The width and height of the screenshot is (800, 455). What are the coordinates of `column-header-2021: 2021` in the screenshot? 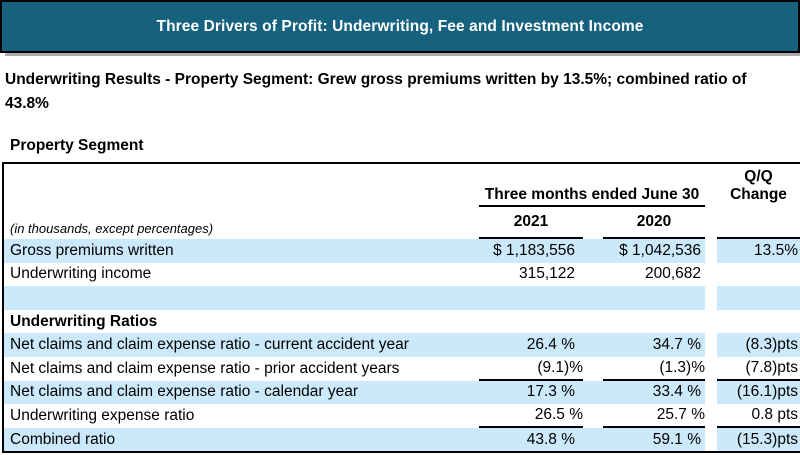 It's located at (531, 223).